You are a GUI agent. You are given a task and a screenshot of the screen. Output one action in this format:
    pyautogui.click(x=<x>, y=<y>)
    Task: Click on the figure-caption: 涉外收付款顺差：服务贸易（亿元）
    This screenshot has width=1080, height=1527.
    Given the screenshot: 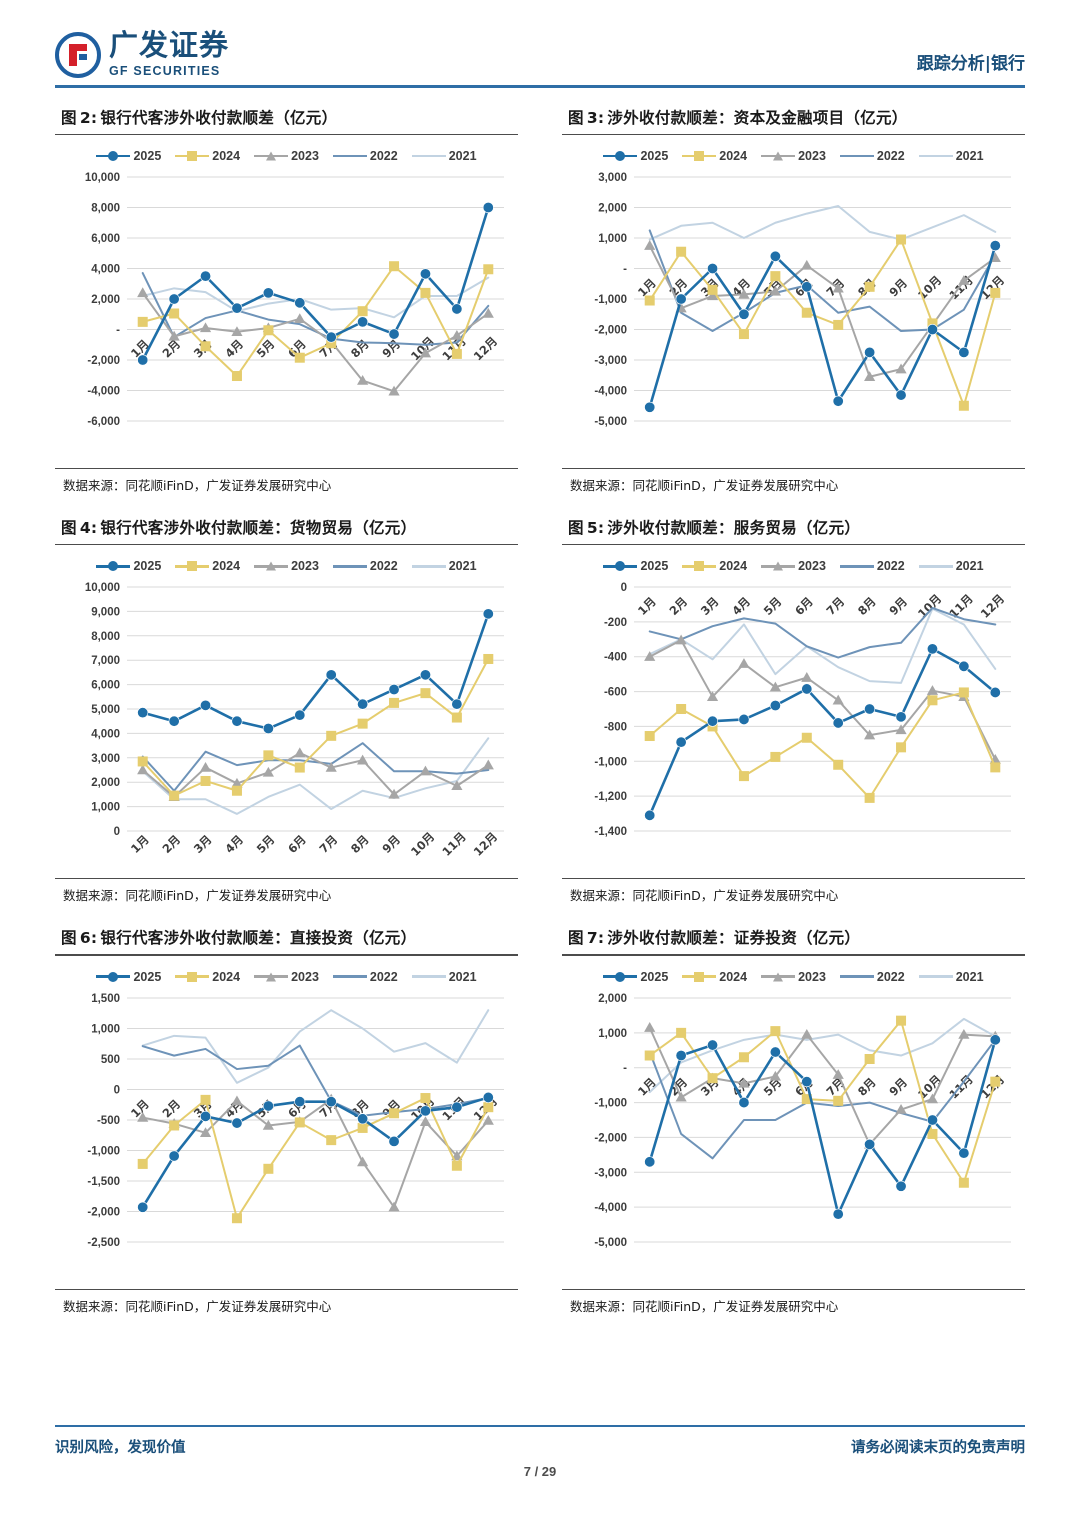 What is the action you would take?
    pyautogui.click(x=734, y=527)
    